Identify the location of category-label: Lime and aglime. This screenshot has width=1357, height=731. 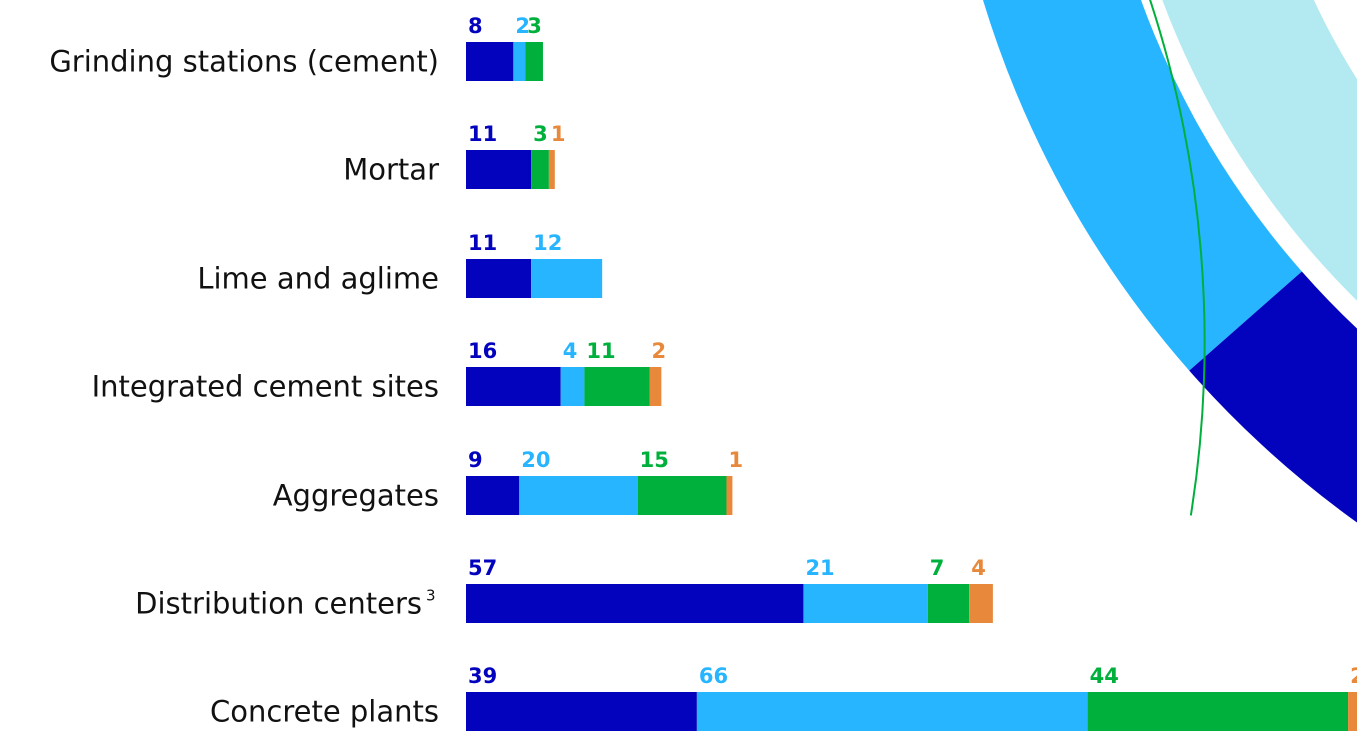
(318, 279).